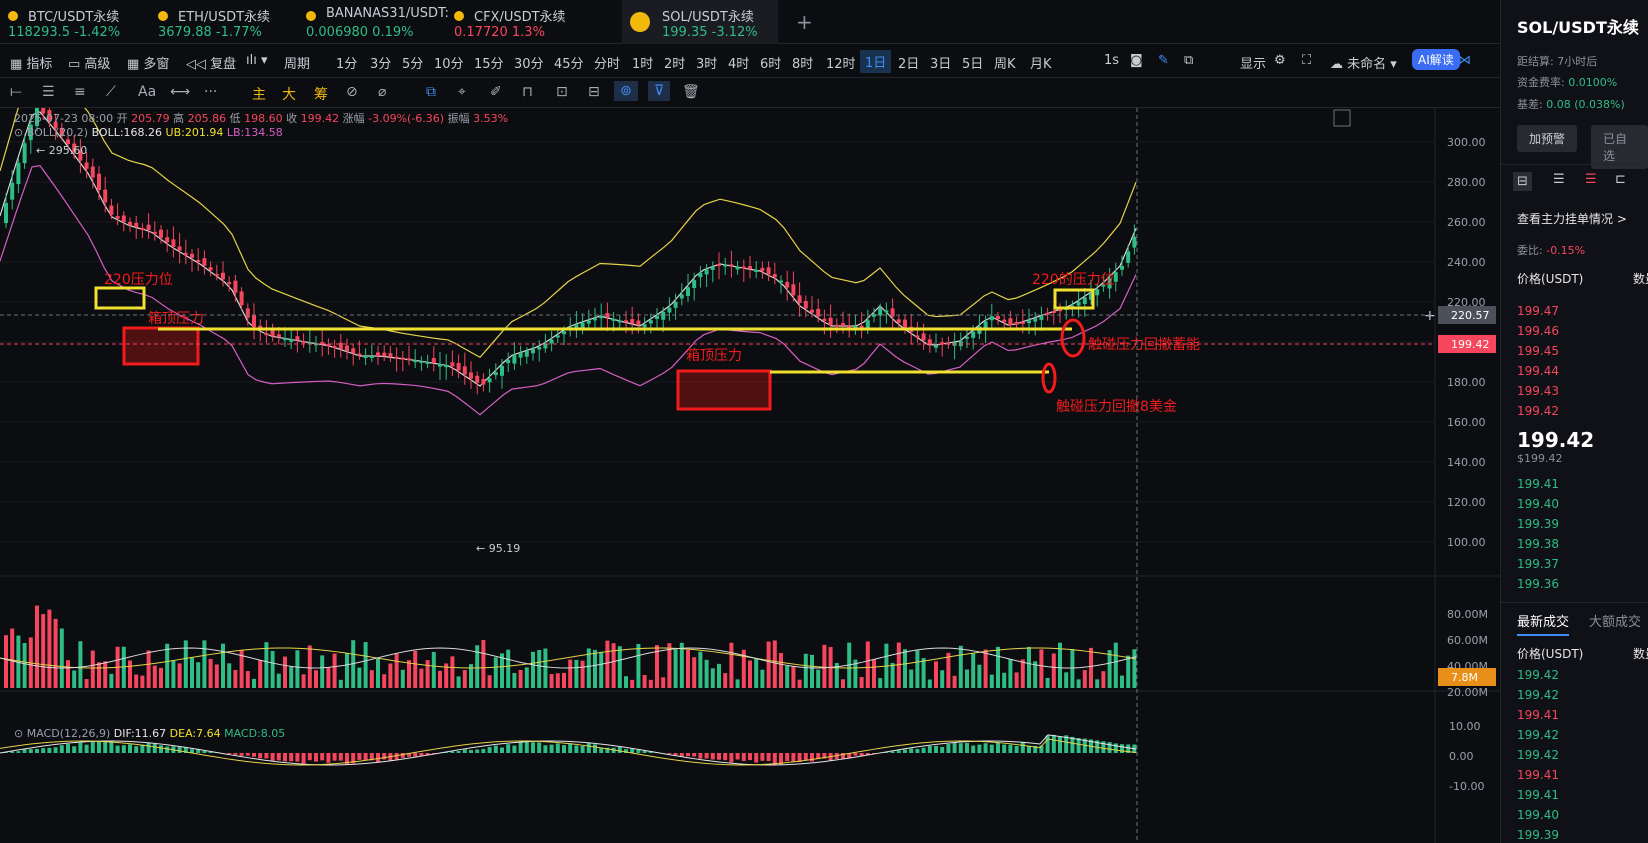  Describe the element at coordinates (739, 64) in the screenshot. I see `period-4h: 4时` at that location.